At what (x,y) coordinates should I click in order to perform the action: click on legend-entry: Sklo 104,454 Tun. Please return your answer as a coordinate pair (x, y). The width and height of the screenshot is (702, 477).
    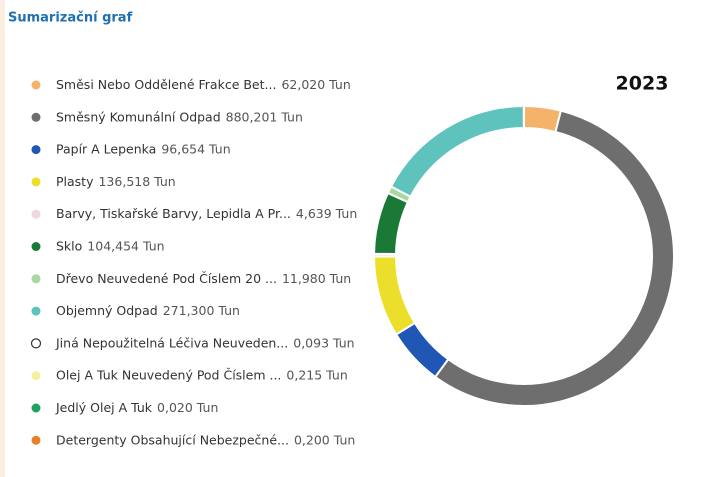
    Looking at the image, I should click on (110, 245).